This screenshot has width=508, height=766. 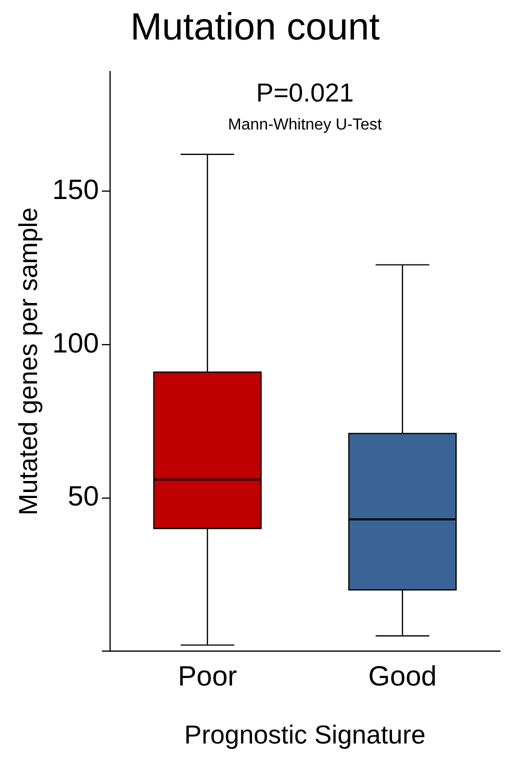 I want to click on y-tick-label: 100, so click(x=75, y=342).